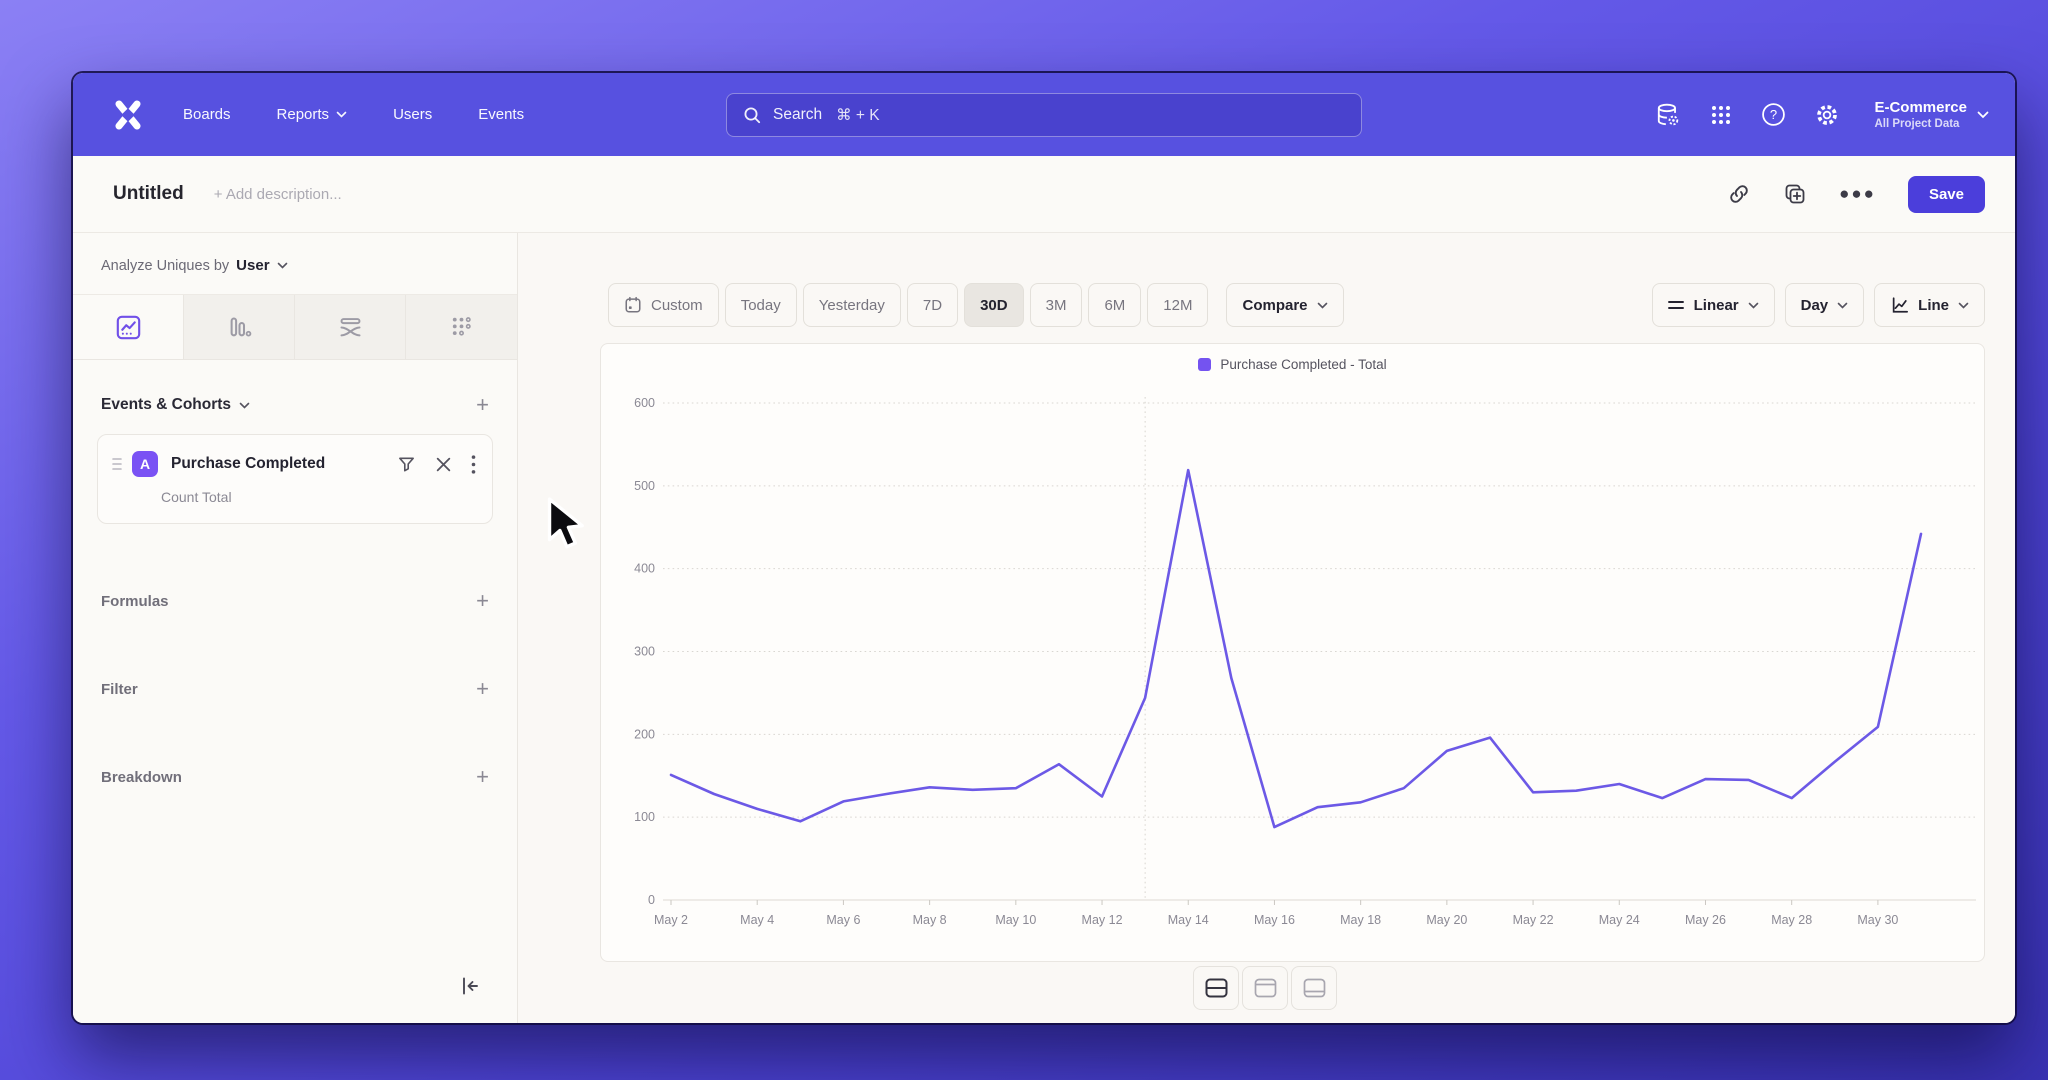 The width and height of the screenshot is (2048, 1080). What do you see at coordinates (166, 404) in the screenshot?
I see `events-cohorts-label: Events & Cohorts` at bounding box center [166, 404].